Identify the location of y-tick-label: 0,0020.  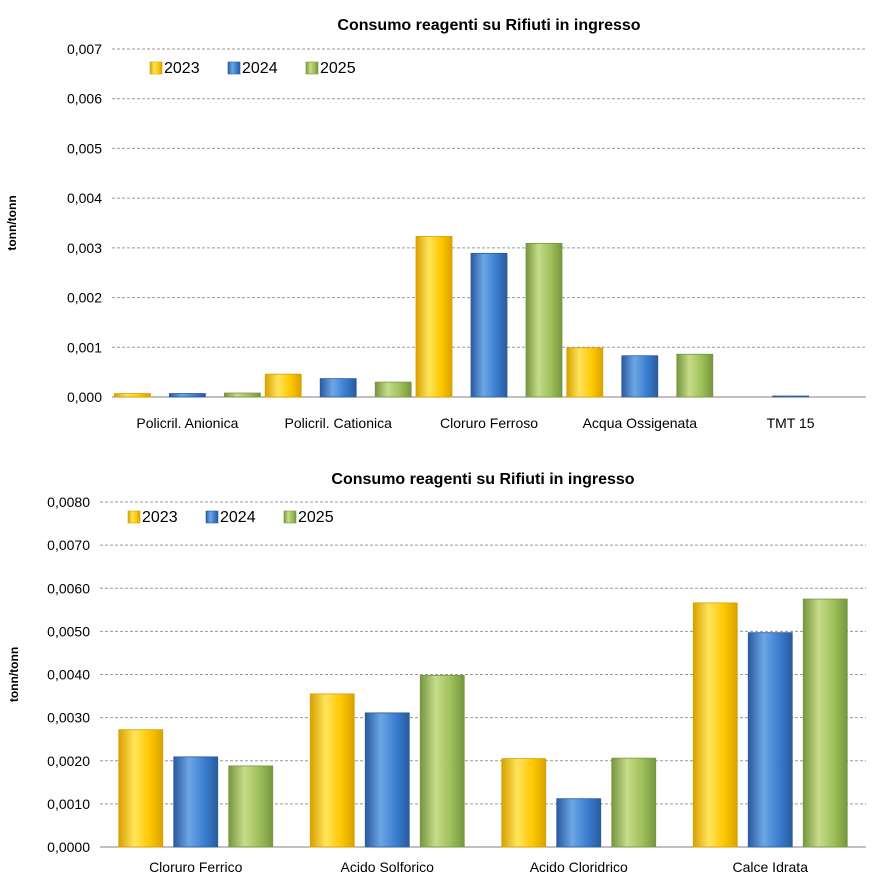
(68, 761).